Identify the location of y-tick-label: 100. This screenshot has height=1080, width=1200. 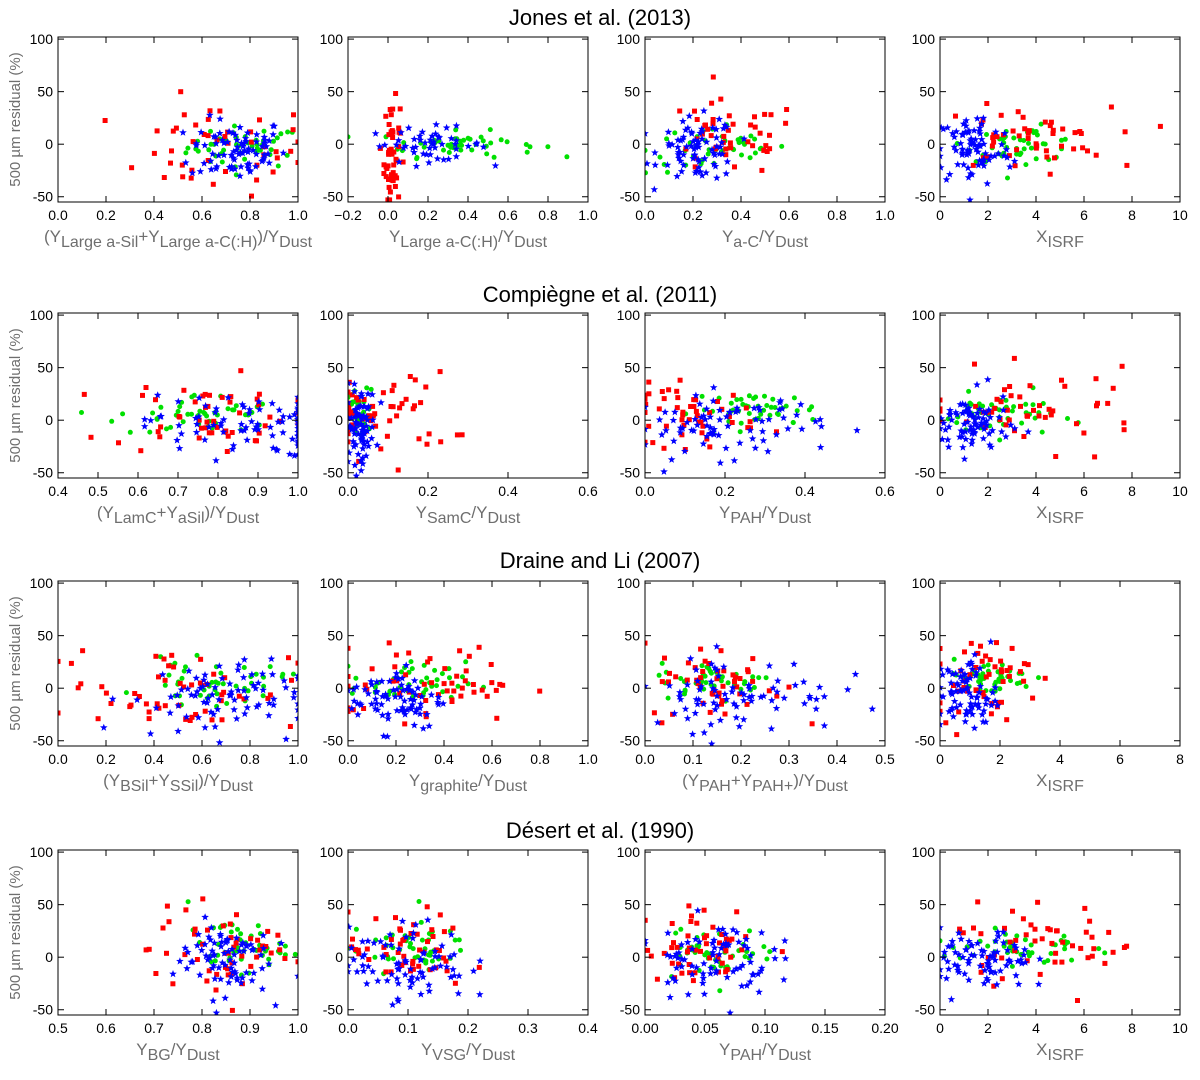
(629, 39).